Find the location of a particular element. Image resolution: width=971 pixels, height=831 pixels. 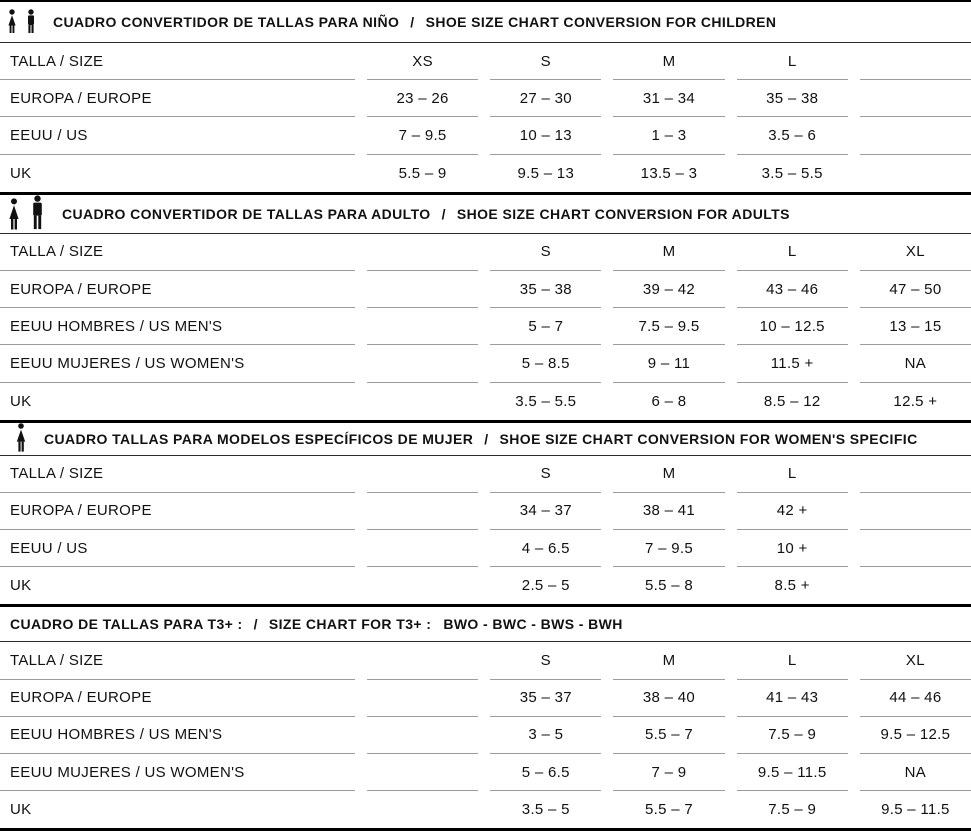

t3-model-codes: BWO - BWC - BWS - BWH is located at coordinates (533, 624).